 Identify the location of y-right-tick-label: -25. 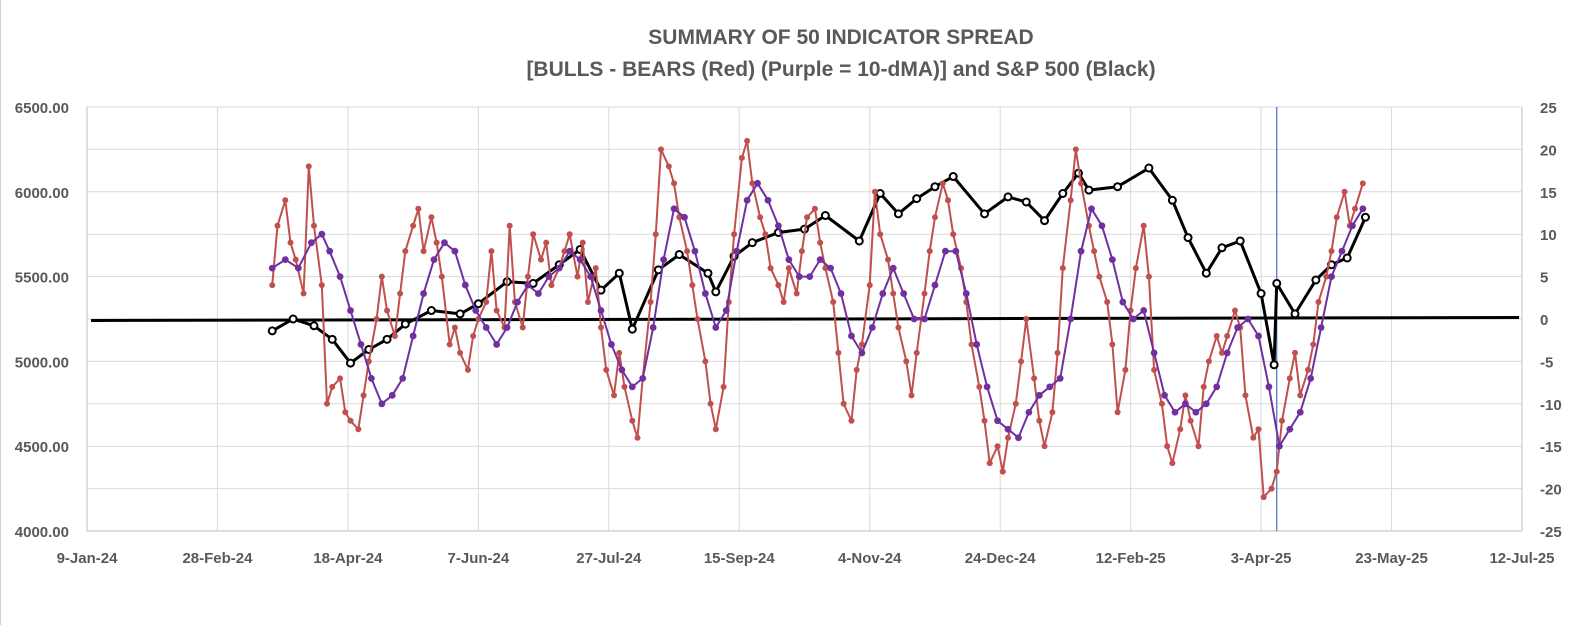
(1551, 532).